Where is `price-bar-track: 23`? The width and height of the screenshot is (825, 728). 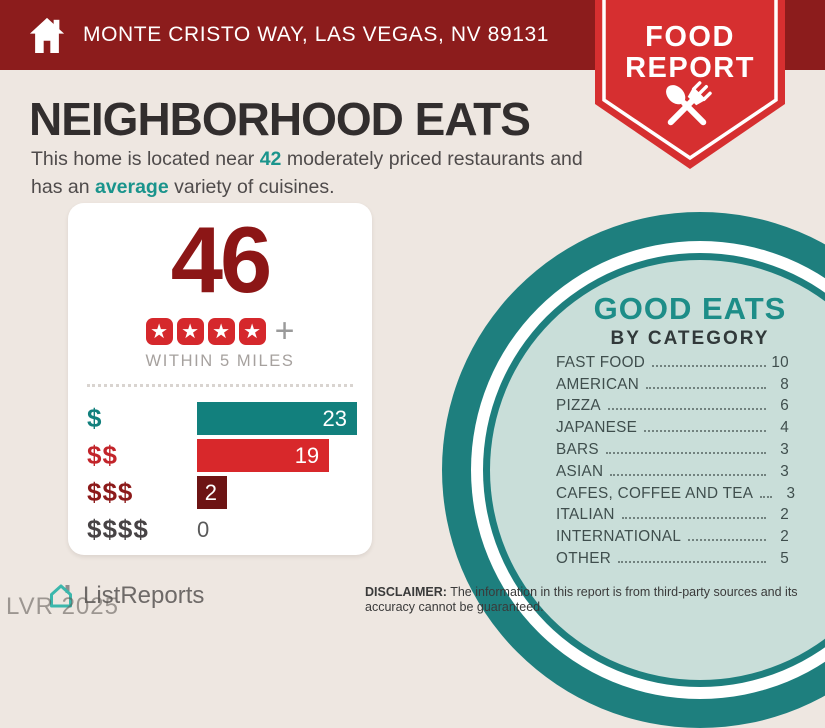
price-bar-track: 23 is located at coordinates (284, 418).